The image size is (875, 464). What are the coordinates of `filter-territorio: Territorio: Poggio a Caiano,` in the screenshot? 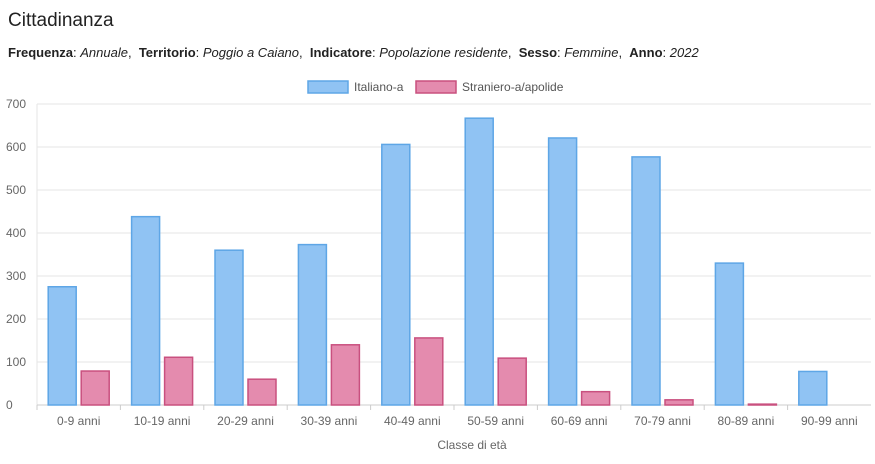 It's located at (224, 52).